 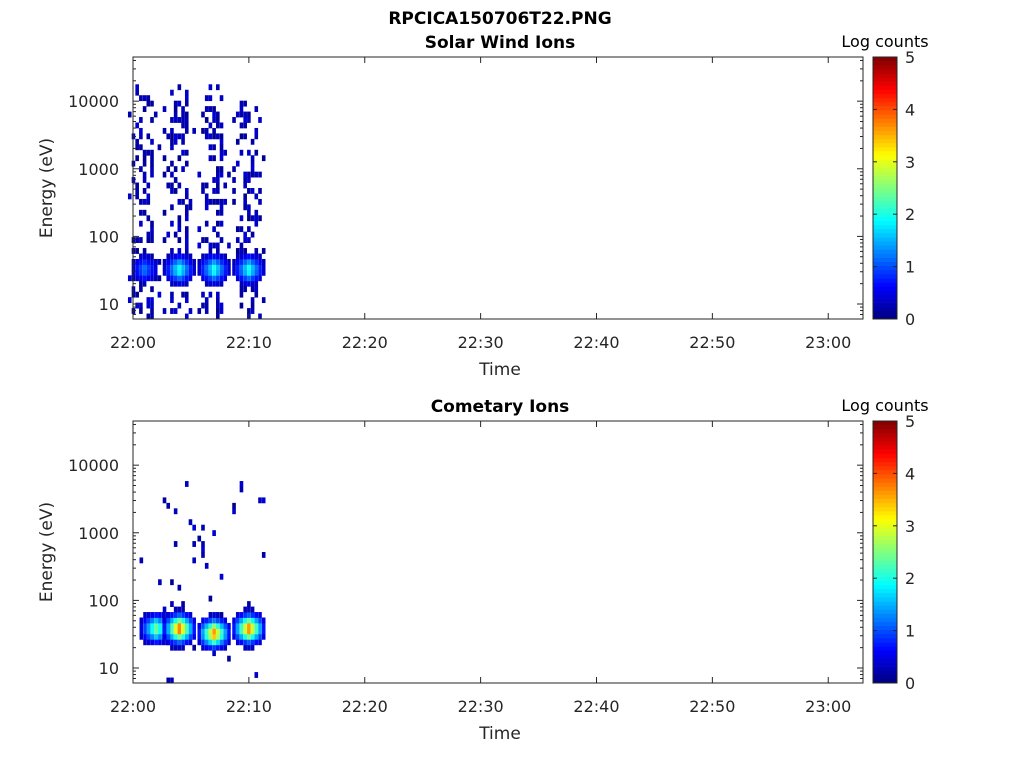 I want to click on heatmap-cells, so click(x=196, y=202).